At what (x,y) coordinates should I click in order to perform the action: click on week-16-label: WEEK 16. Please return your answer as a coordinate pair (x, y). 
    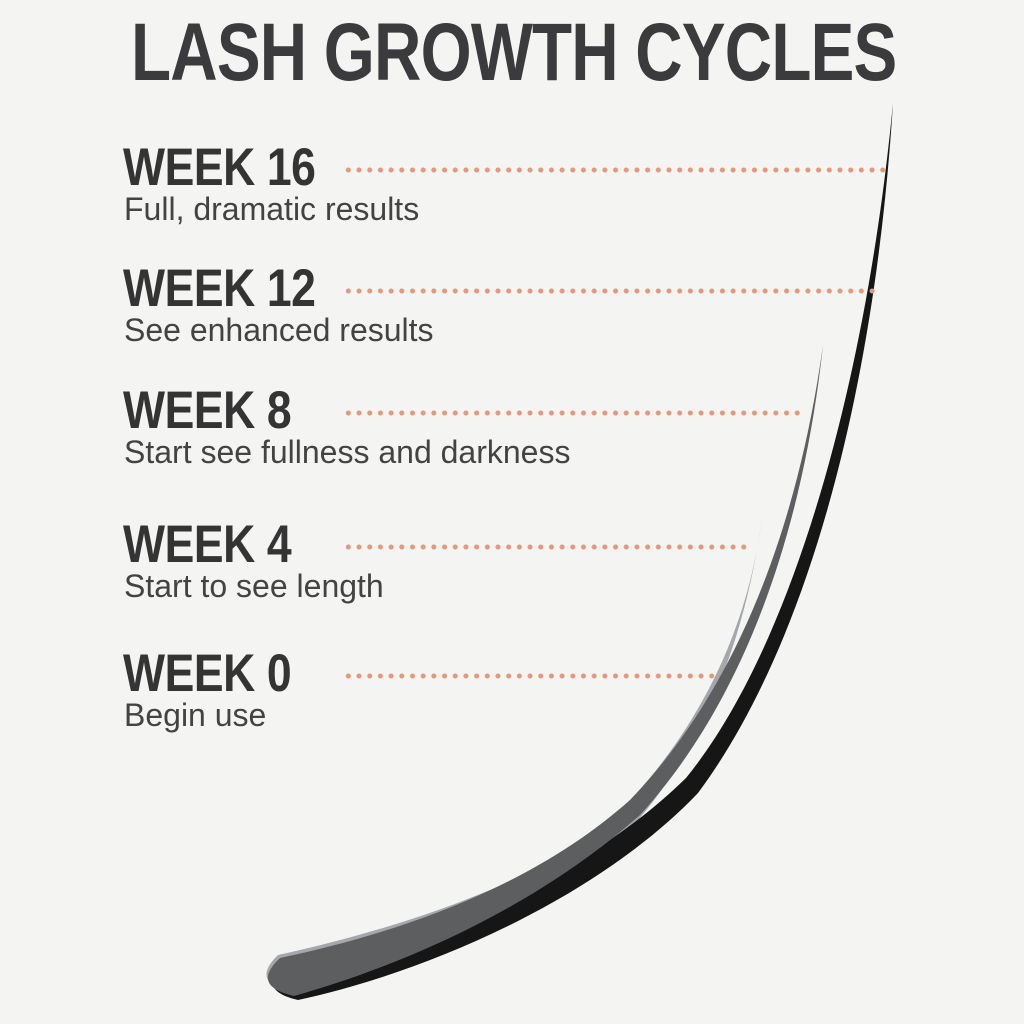
    Looking at the image, I should click on (219, 167).